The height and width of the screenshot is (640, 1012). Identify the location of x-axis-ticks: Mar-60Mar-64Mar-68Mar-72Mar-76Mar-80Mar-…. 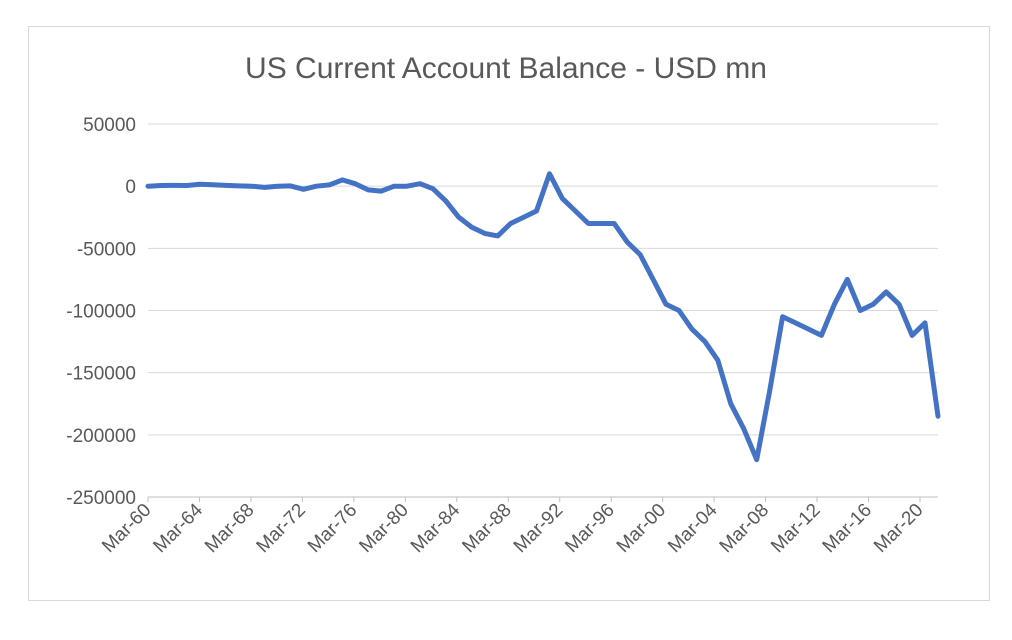
(518, 526).